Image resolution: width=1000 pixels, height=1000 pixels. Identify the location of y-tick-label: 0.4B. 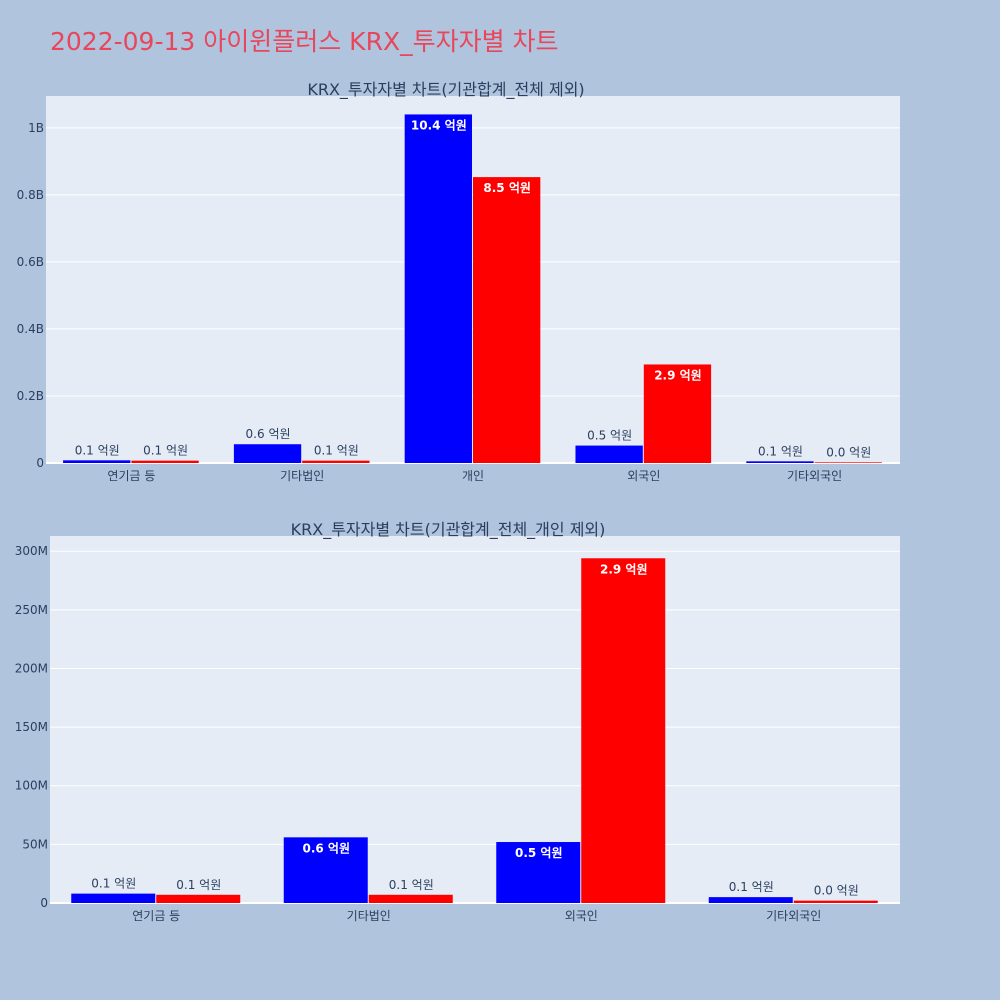
(30, 329).